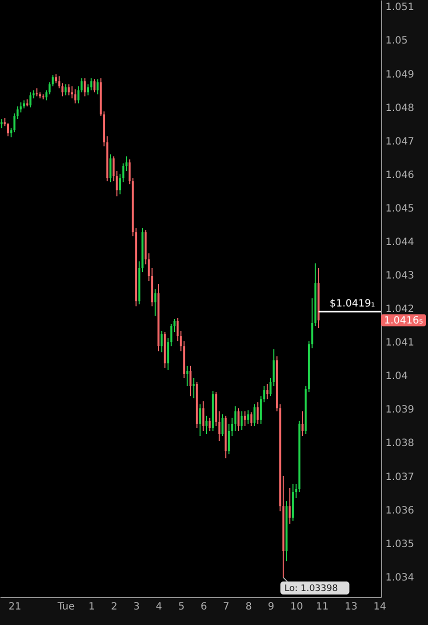 This screenshot has width=428, height=625. I want to click on ref-line-label: $1.0419₁, so click(352, 304).